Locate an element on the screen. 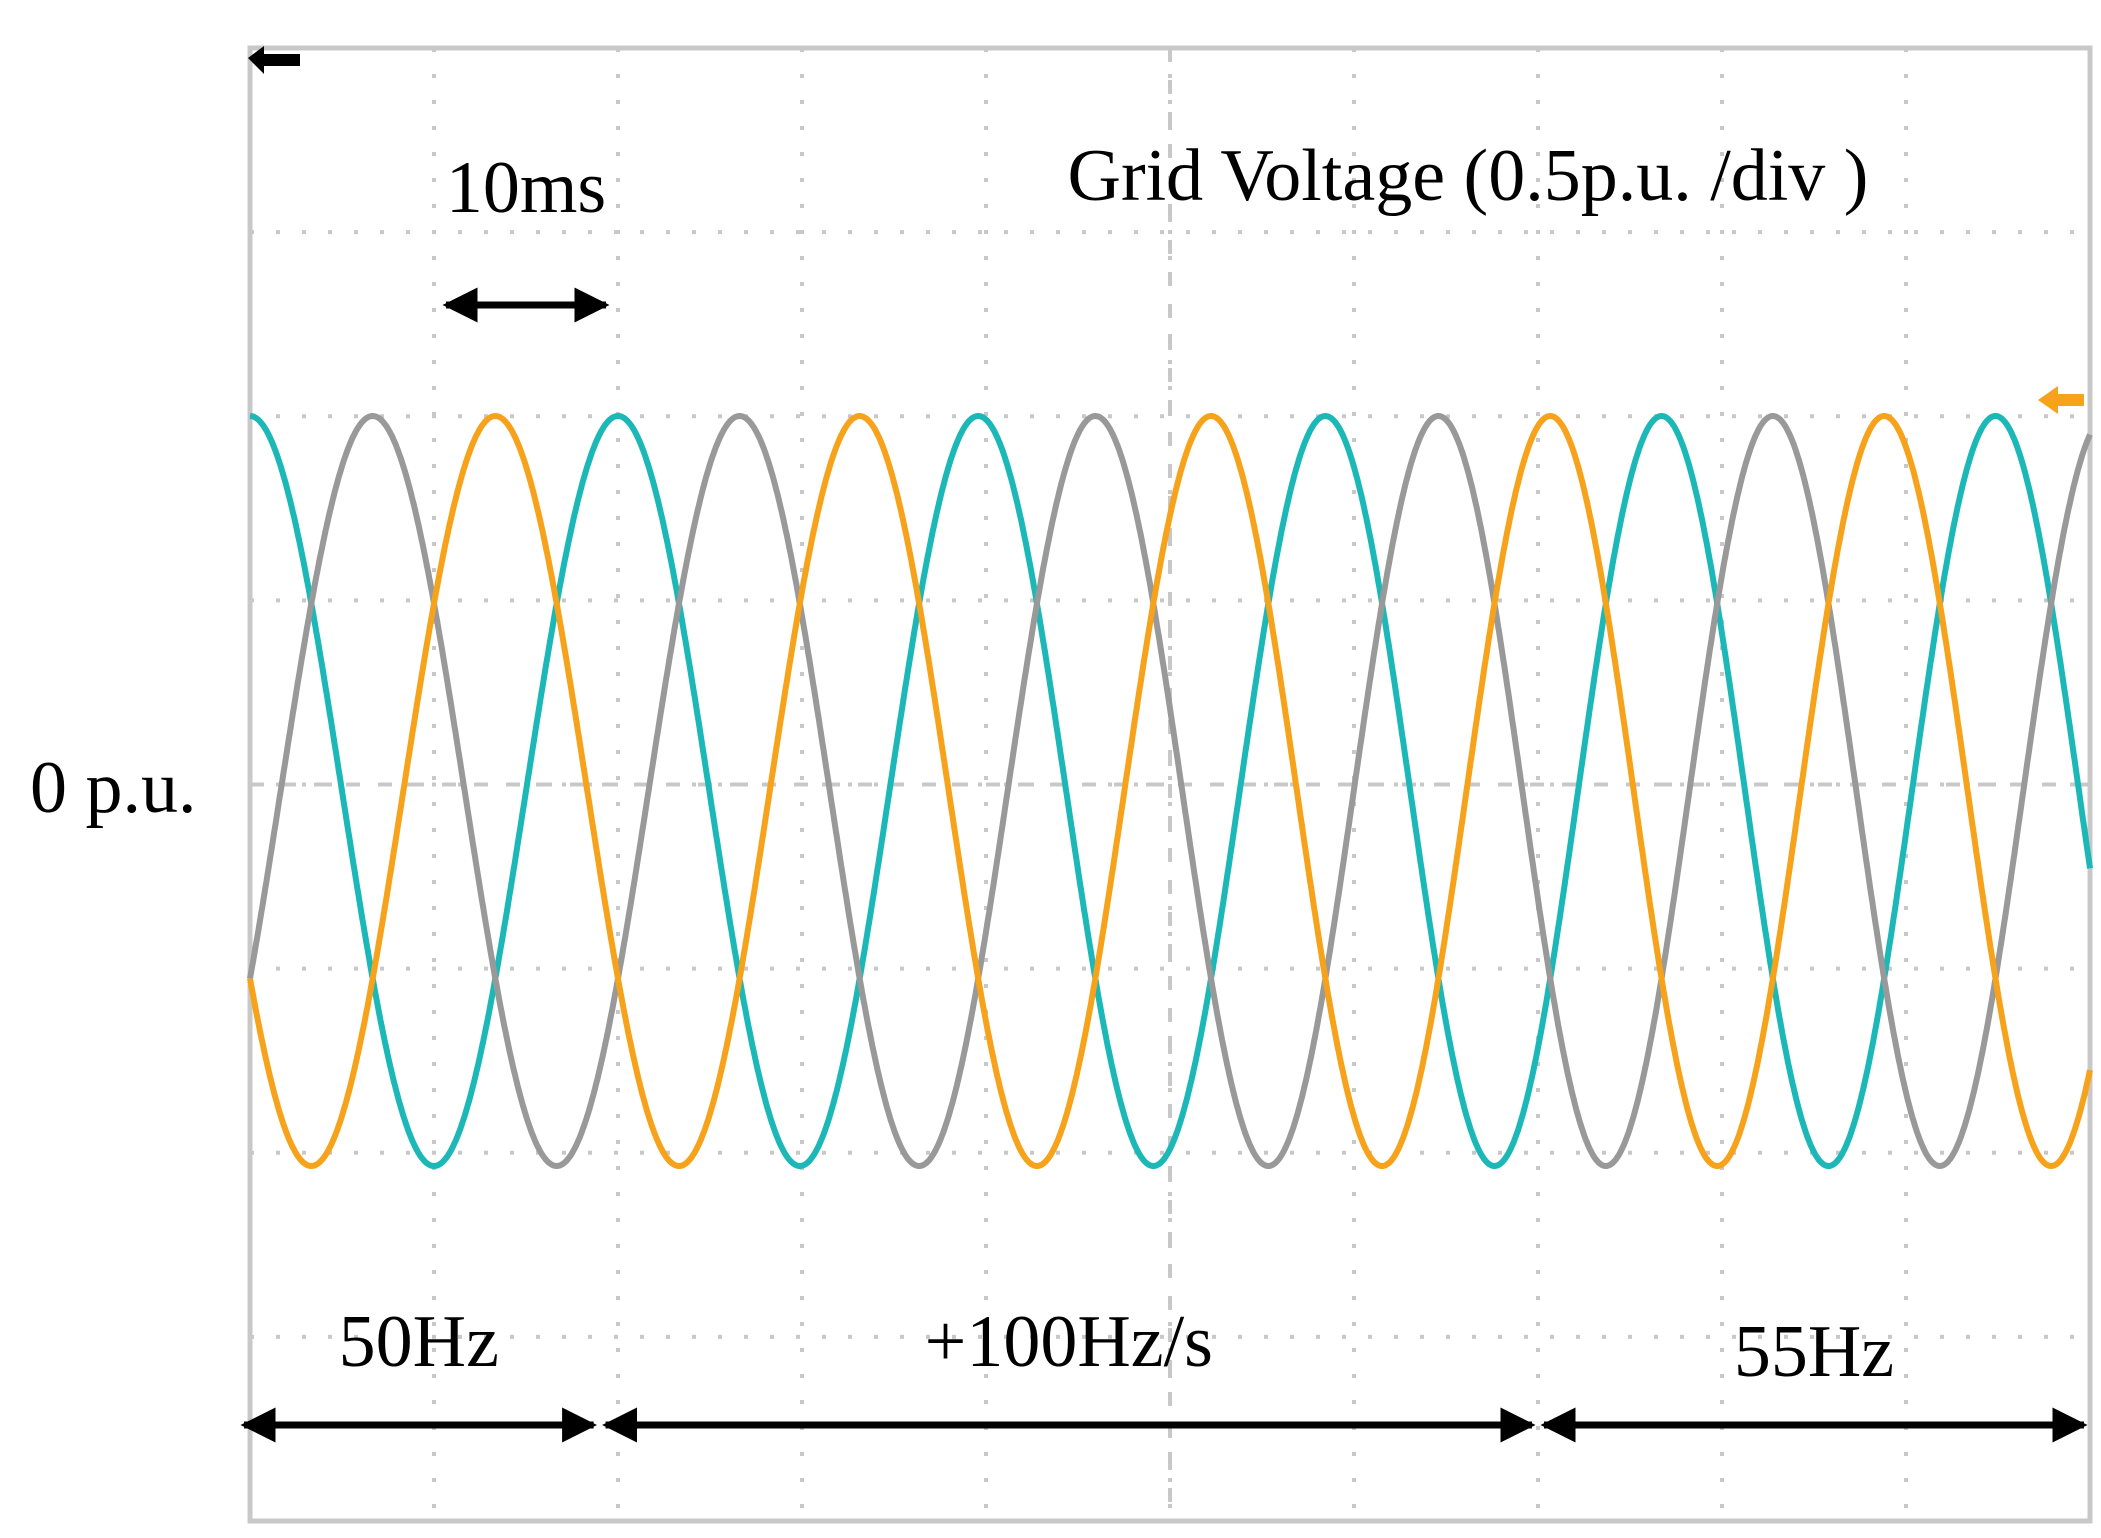  zero-level-label: 0 p.u. is located at coordinates (113, 788).